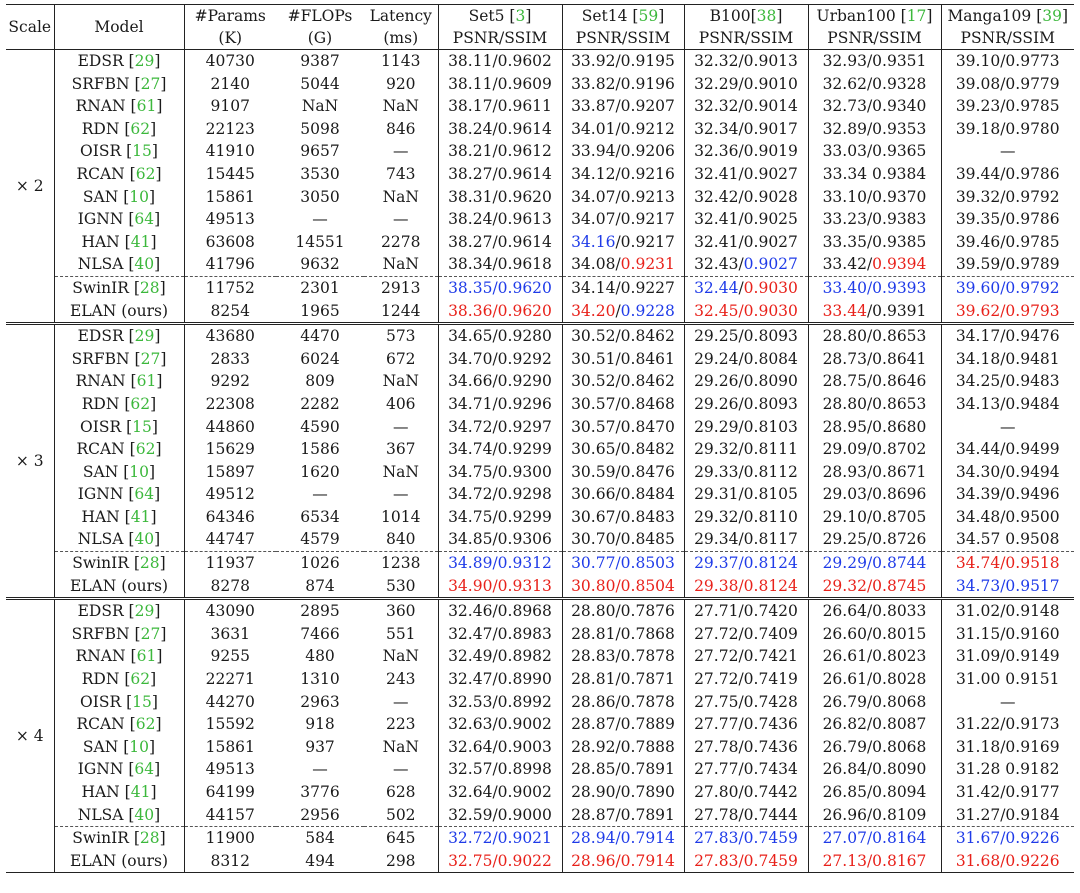 Image resolution: width=1080 pixels, height=893 pixels. I want to click on psnr-ssim-cell: 27.72/0.7409, so click(746, 634).